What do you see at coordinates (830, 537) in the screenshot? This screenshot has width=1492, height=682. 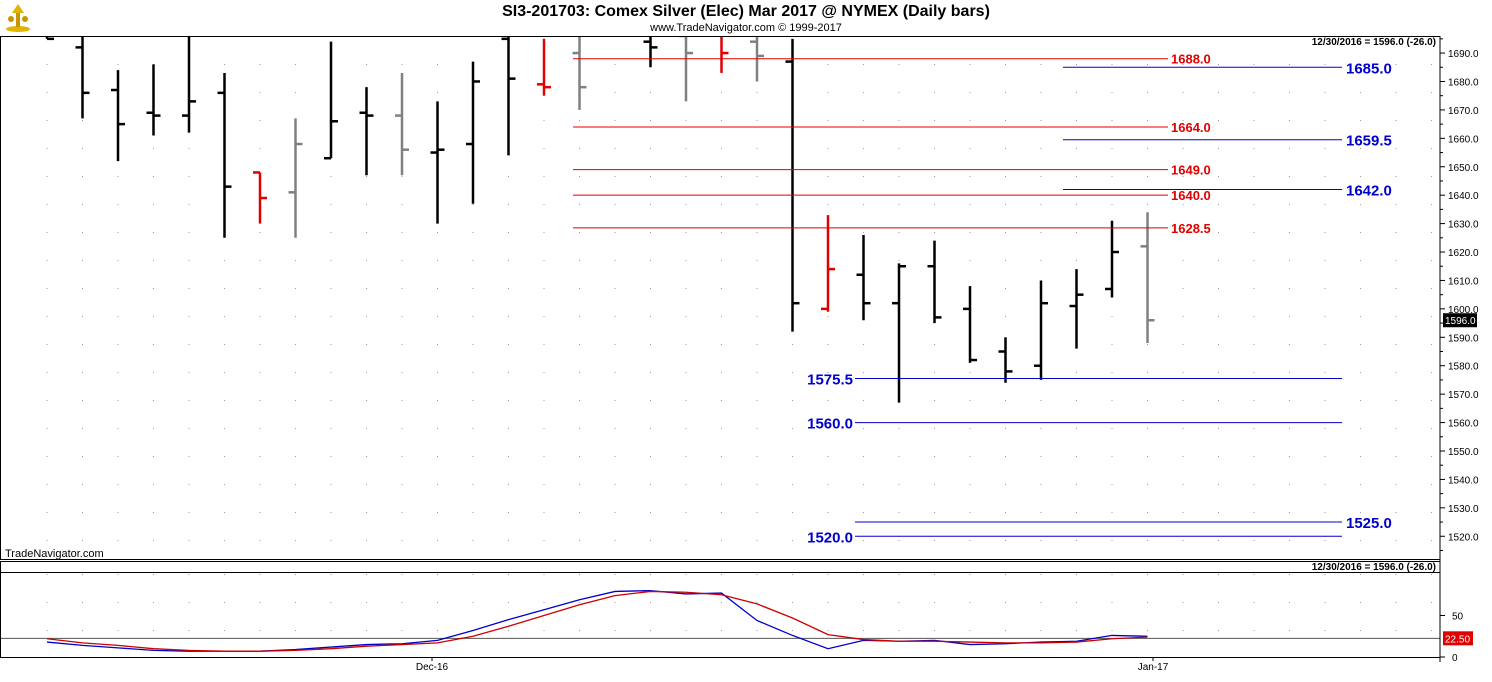 I see `support-label: 1520.0` at bounding box center [830, 537].